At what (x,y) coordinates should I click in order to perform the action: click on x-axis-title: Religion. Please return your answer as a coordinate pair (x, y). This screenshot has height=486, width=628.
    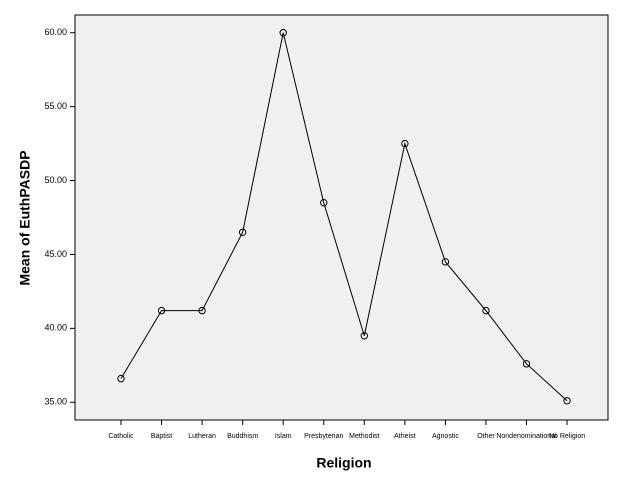
    Looking at the image, I should click on (343, 463).